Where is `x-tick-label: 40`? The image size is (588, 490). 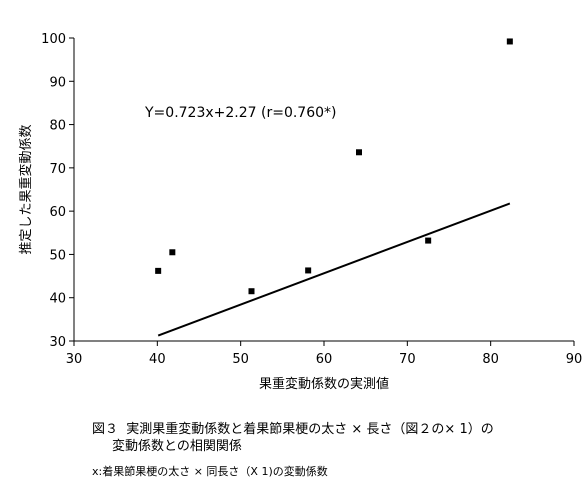
x-tick-label: 40 is located at coordinates (157, 359).